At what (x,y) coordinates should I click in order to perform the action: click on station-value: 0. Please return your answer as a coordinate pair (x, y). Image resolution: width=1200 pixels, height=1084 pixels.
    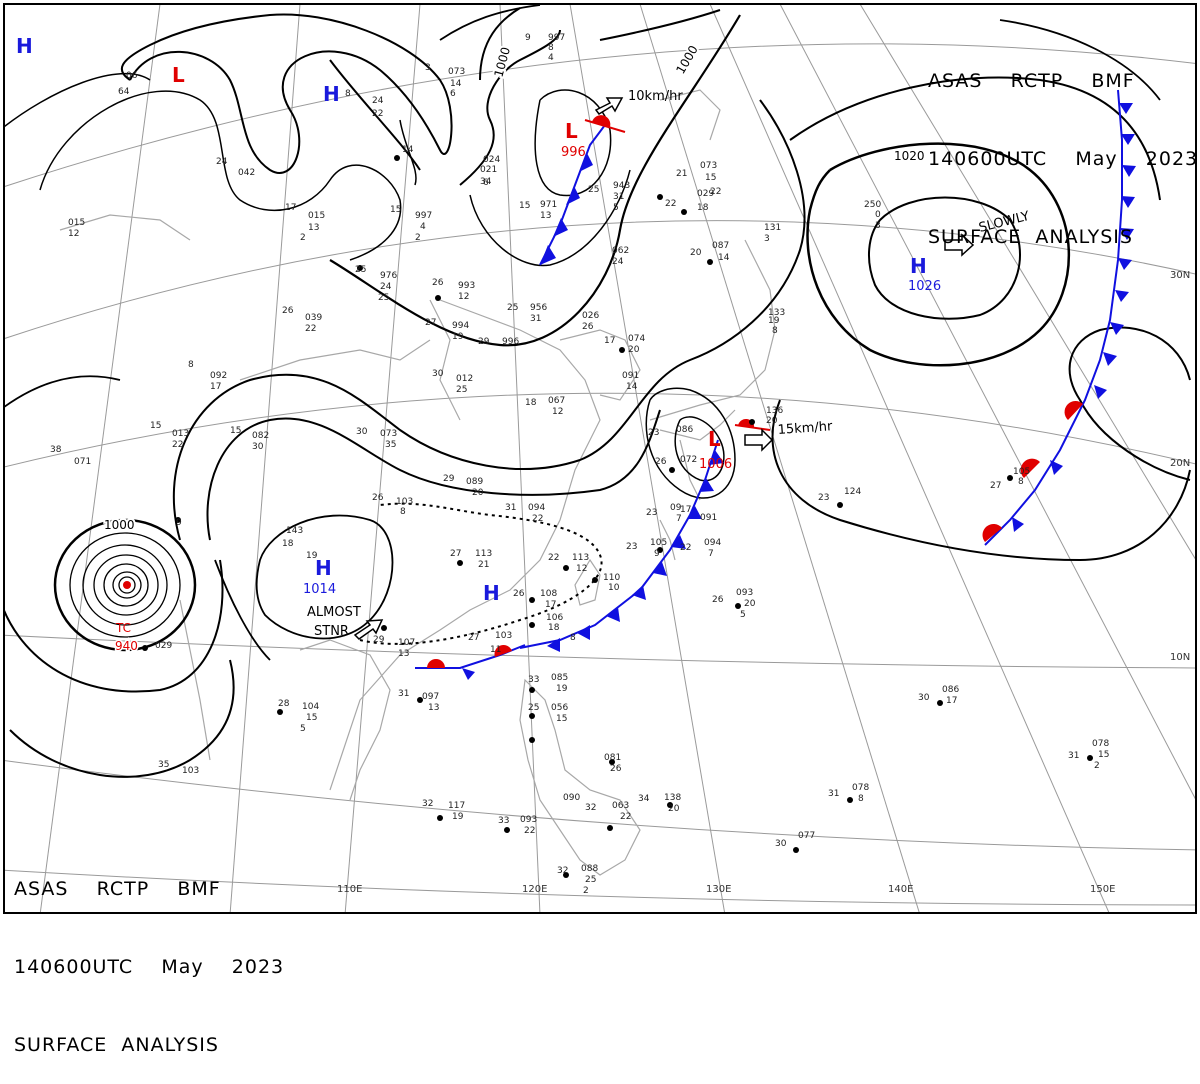
    Looking at the image, I should click on (878, 215).